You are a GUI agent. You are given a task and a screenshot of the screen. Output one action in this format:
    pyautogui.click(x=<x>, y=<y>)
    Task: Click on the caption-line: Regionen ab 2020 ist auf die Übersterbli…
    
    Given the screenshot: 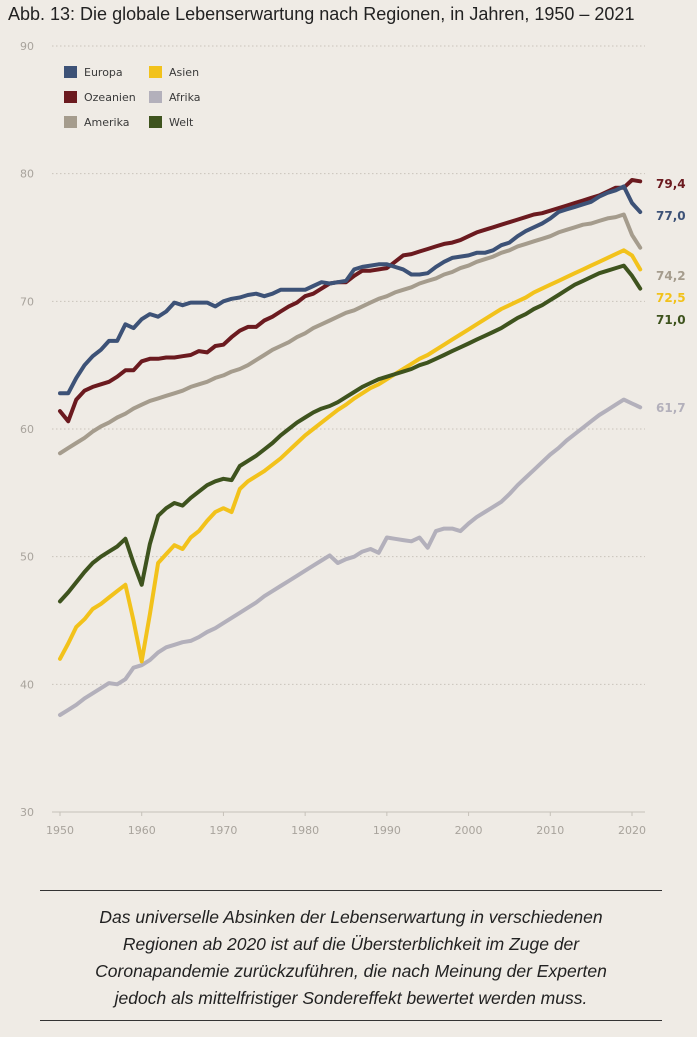 What is the action you would take?
    pyautogui.click(x=351, y=944)
    